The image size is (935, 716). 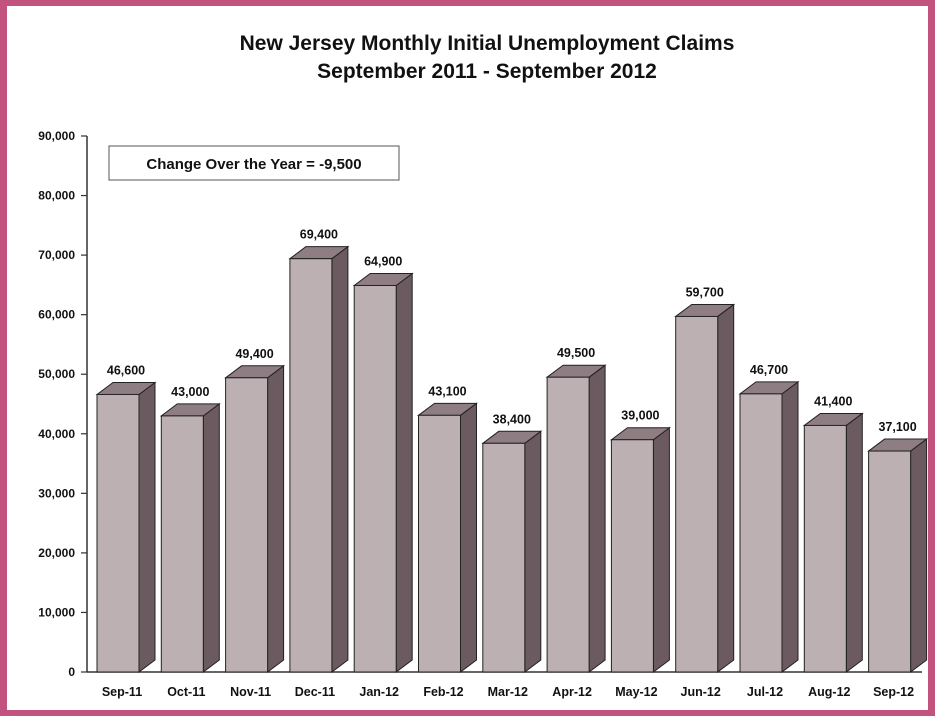 What do you see at coordinates (636, 692) in the screenshot?
I see `category-label: May-12` at bounding box center [636, 692].